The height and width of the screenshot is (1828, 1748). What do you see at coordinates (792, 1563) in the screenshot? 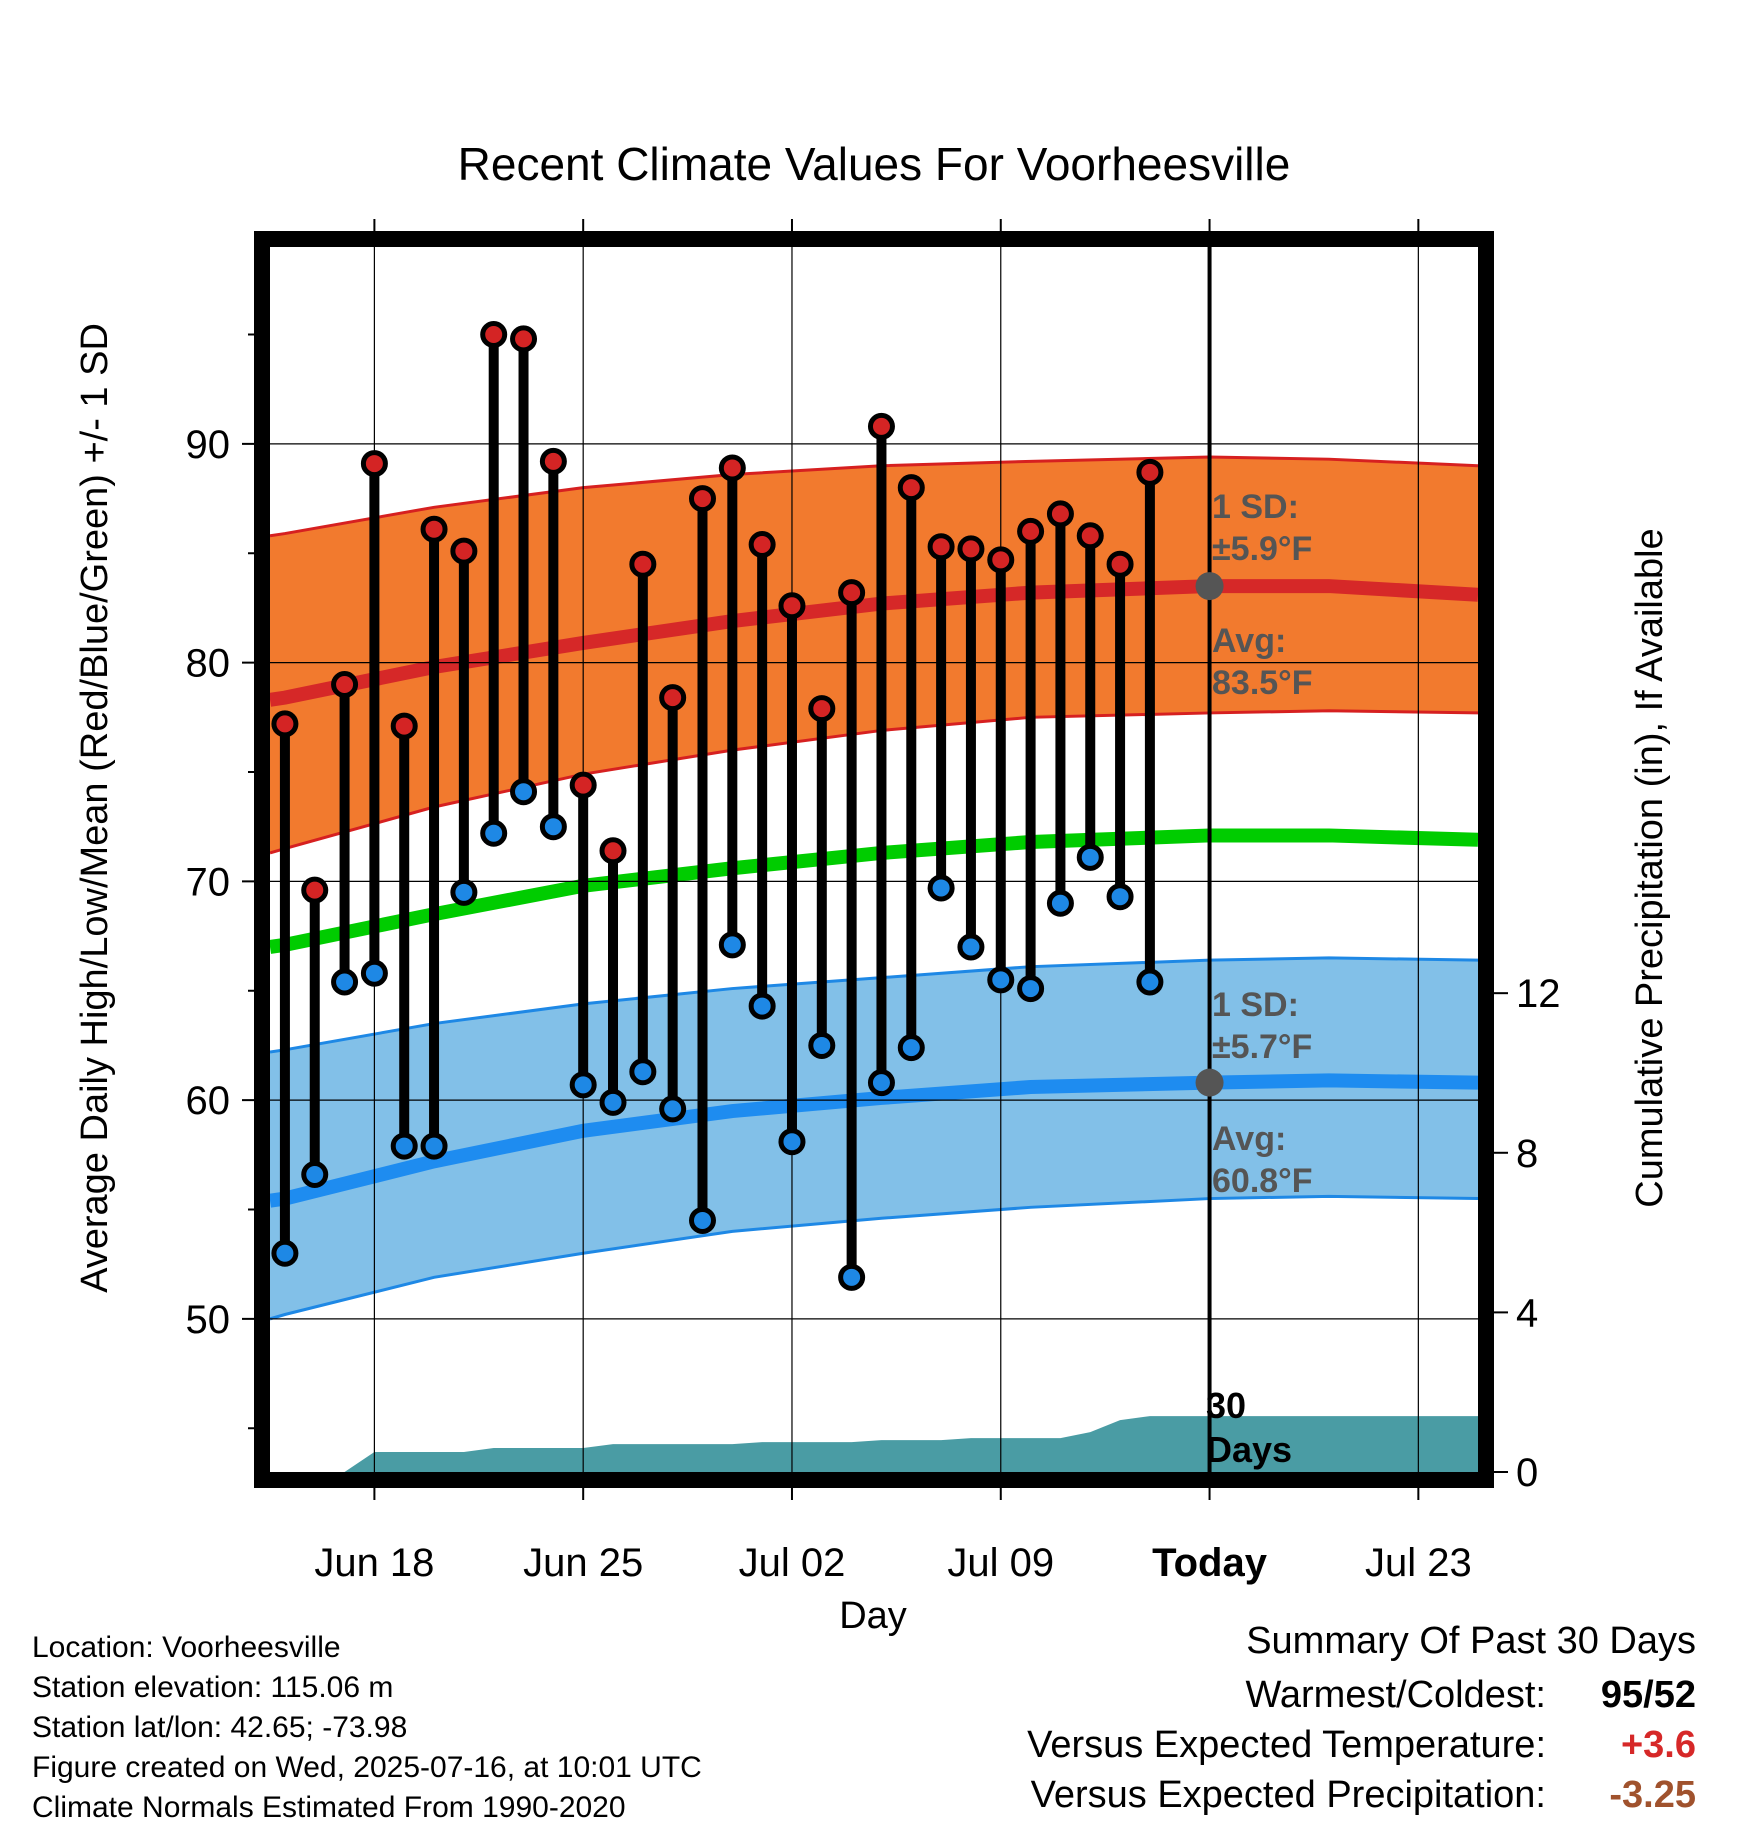
I see `x-tick-label: Jul 02` at bounding box center [792, 1563].